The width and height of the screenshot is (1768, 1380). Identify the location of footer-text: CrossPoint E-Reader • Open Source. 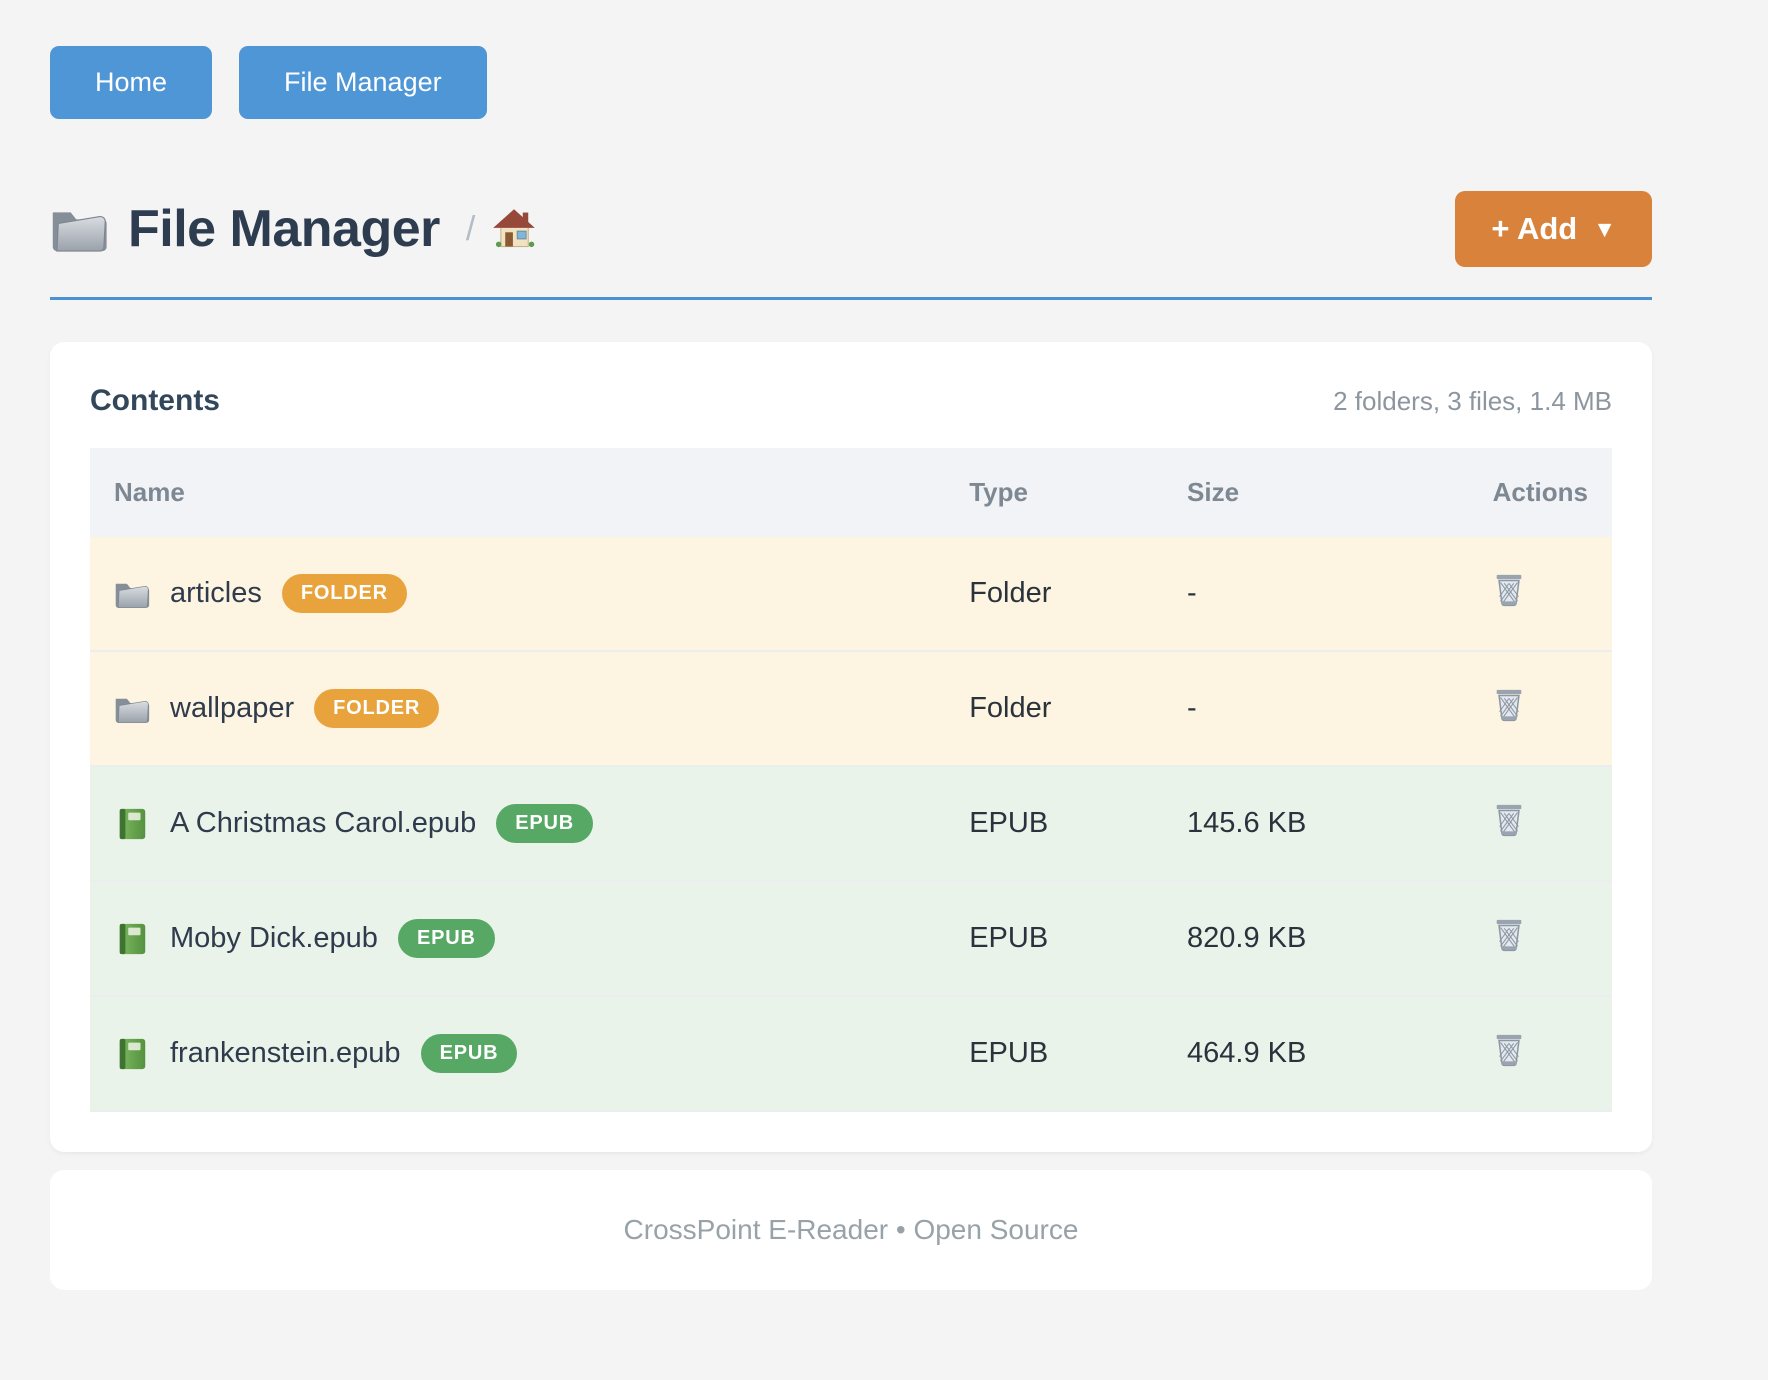
(851, 1229).